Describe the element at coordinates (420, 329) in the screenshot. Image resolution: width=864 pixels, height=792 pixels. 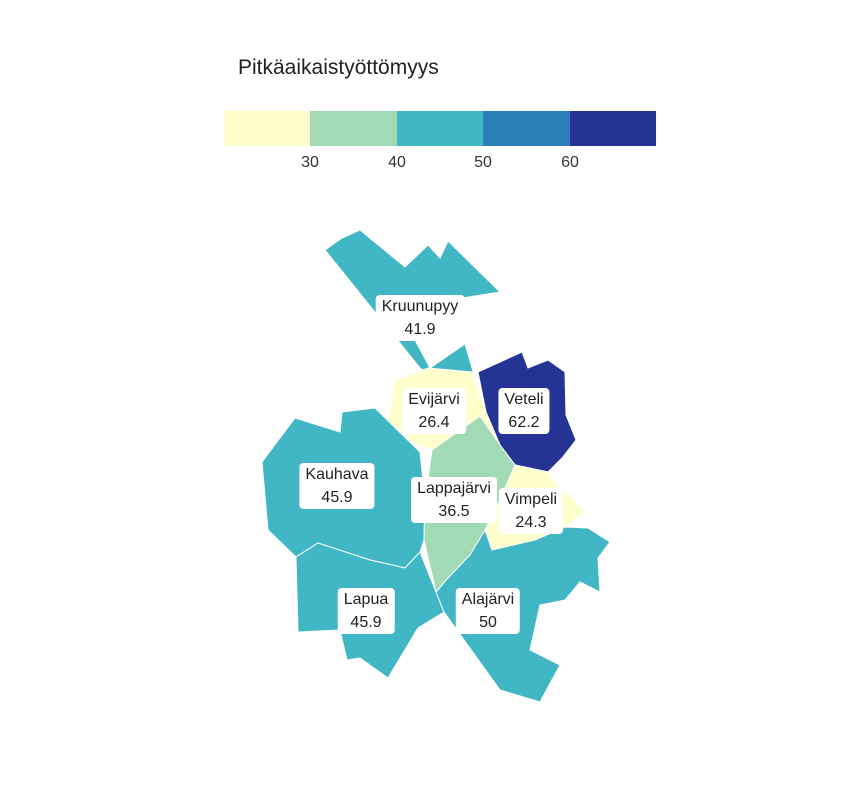
I see `region-value: 41.9` at that location.